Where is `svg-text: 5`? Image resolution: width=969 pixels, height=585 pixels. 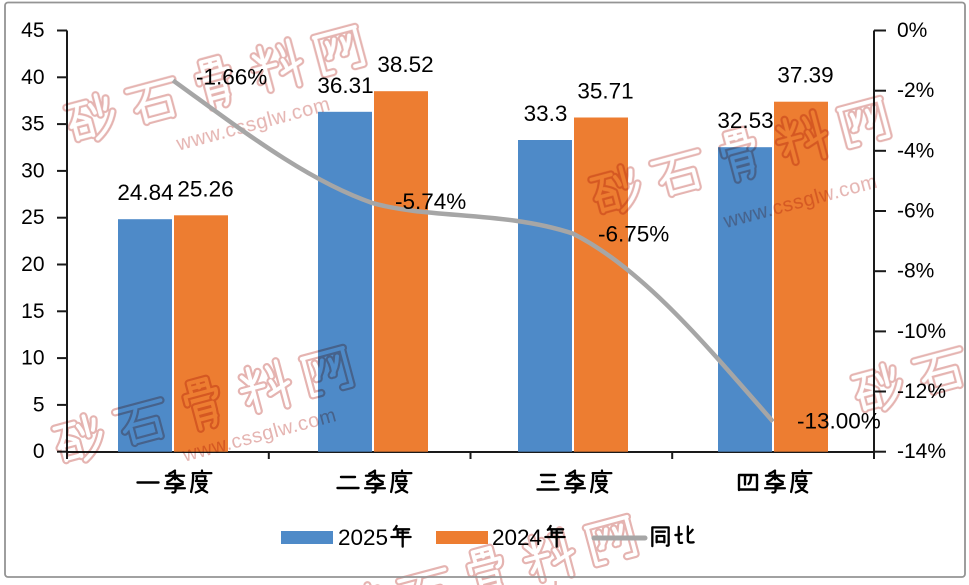 svg-text: 5 is located at coordinates (39, 404).